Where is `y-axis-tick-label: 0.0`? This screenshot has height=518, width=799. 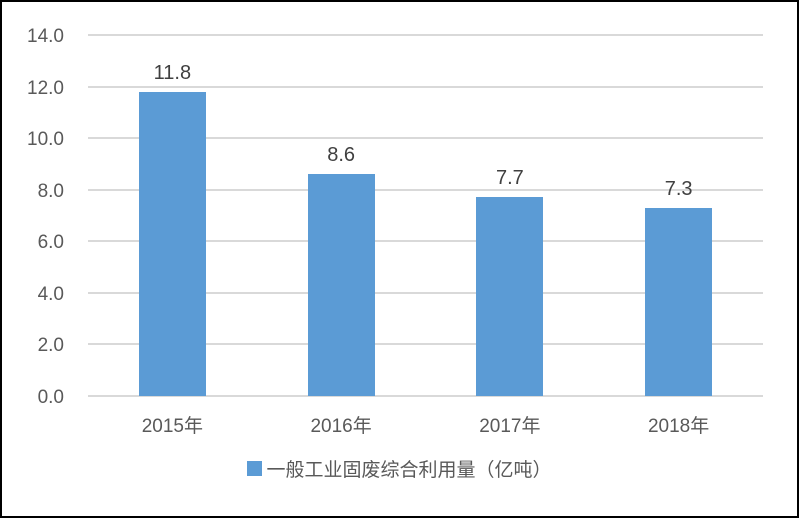
y-axis-tick-label: 0.0 is located at coordinates (50, 397).